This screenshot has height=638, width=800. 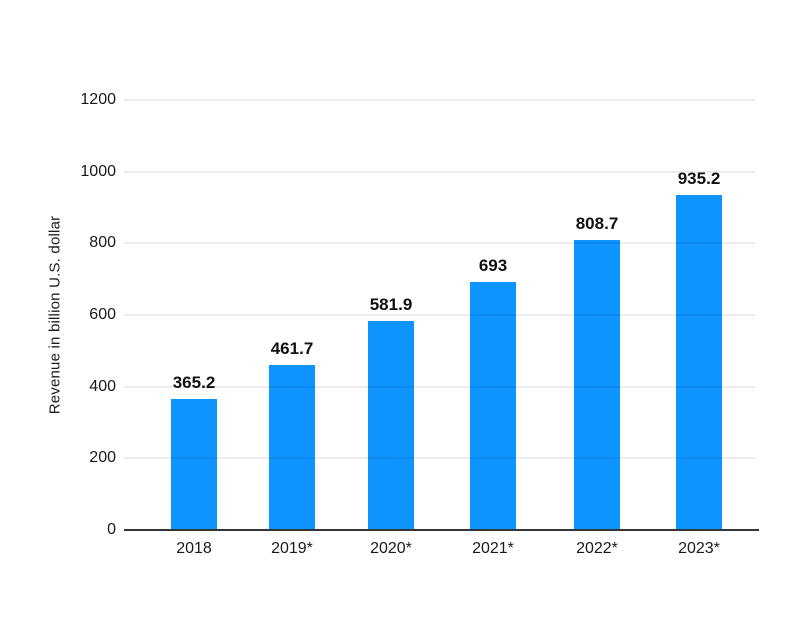 I want to click on bar-2022*, so click(x=597, y=385).